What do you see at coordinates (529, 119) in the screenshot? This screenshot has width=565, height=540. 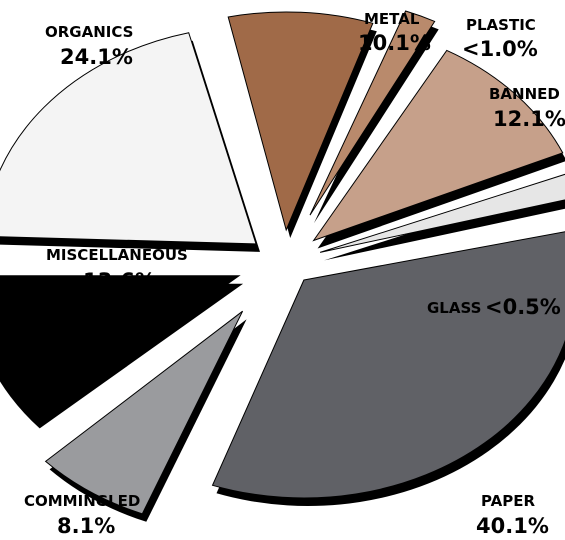 I see `label-banned-value: 12.1%` at bounding box center [529, 119].